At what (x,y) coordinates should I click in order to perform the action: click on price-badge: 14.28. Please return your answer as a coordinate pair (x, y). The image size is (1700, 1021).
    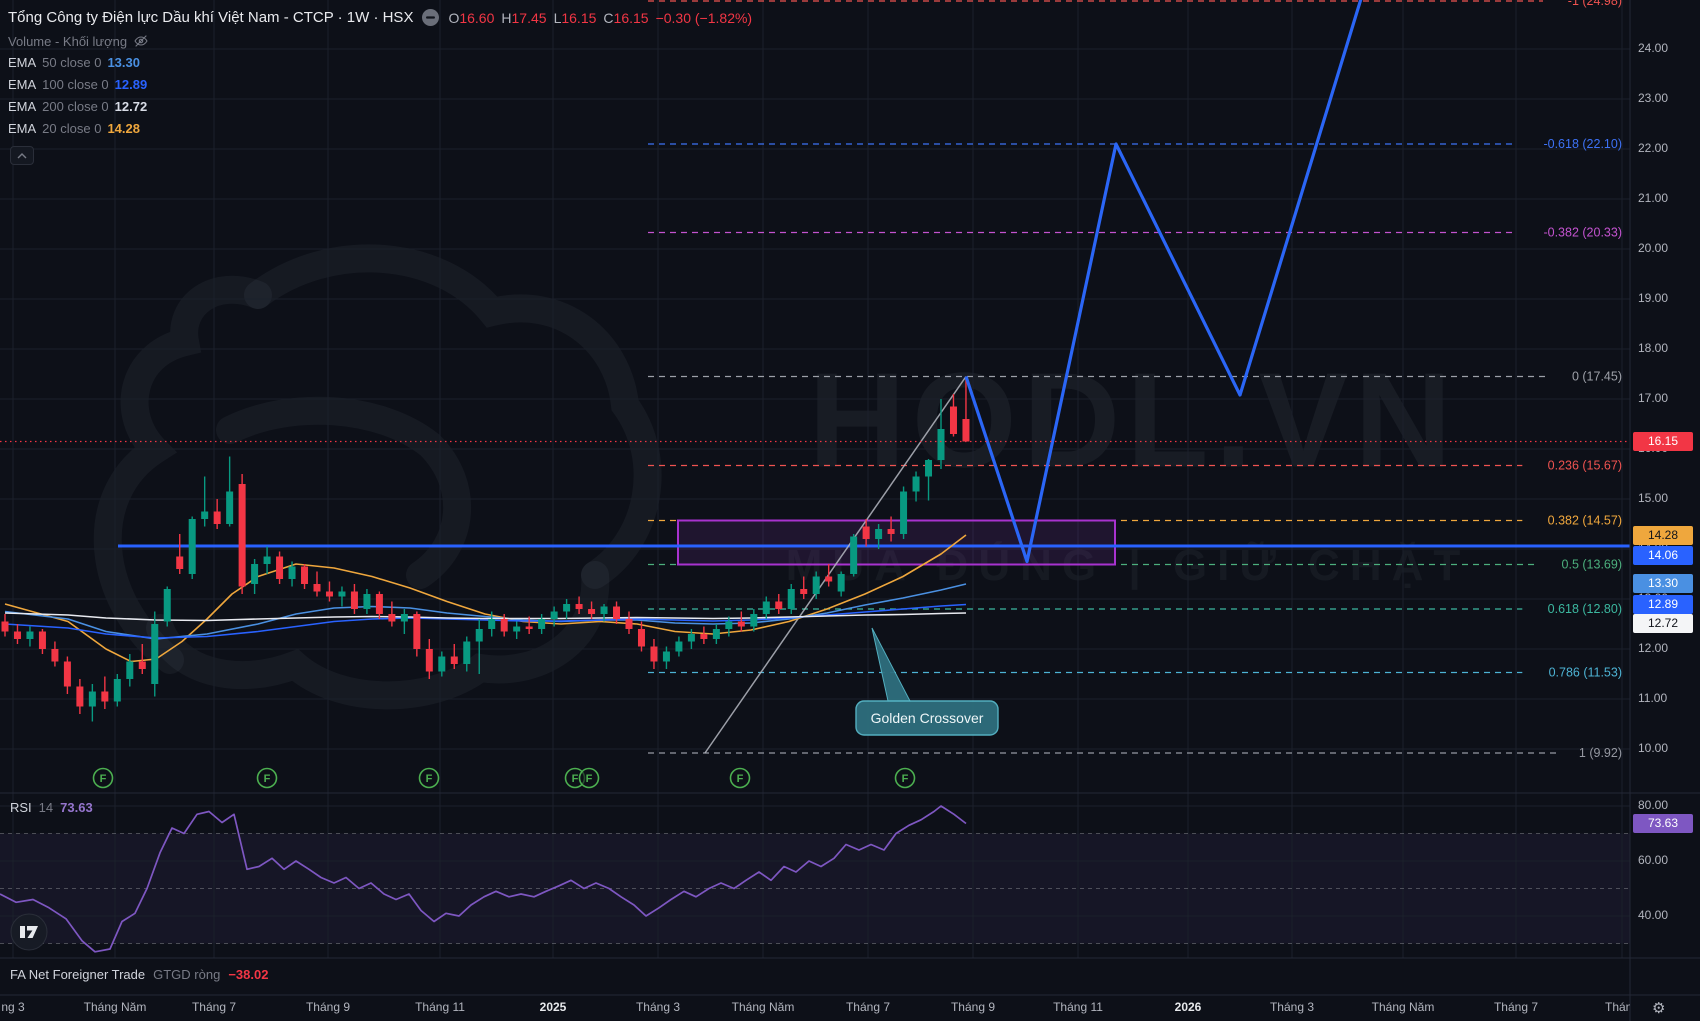
    Looking at the image, I should click on (1663, 535).